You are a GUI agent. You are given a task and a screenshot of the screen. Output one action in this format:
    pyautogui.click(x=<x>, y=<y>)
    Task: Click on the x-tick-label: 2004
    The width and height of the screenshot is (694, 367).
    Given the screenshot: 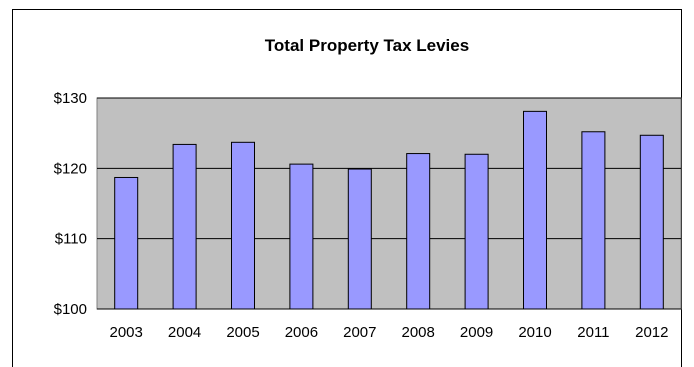 What is the action you would take?
    pyautogui.click(x=184, y=332)
    